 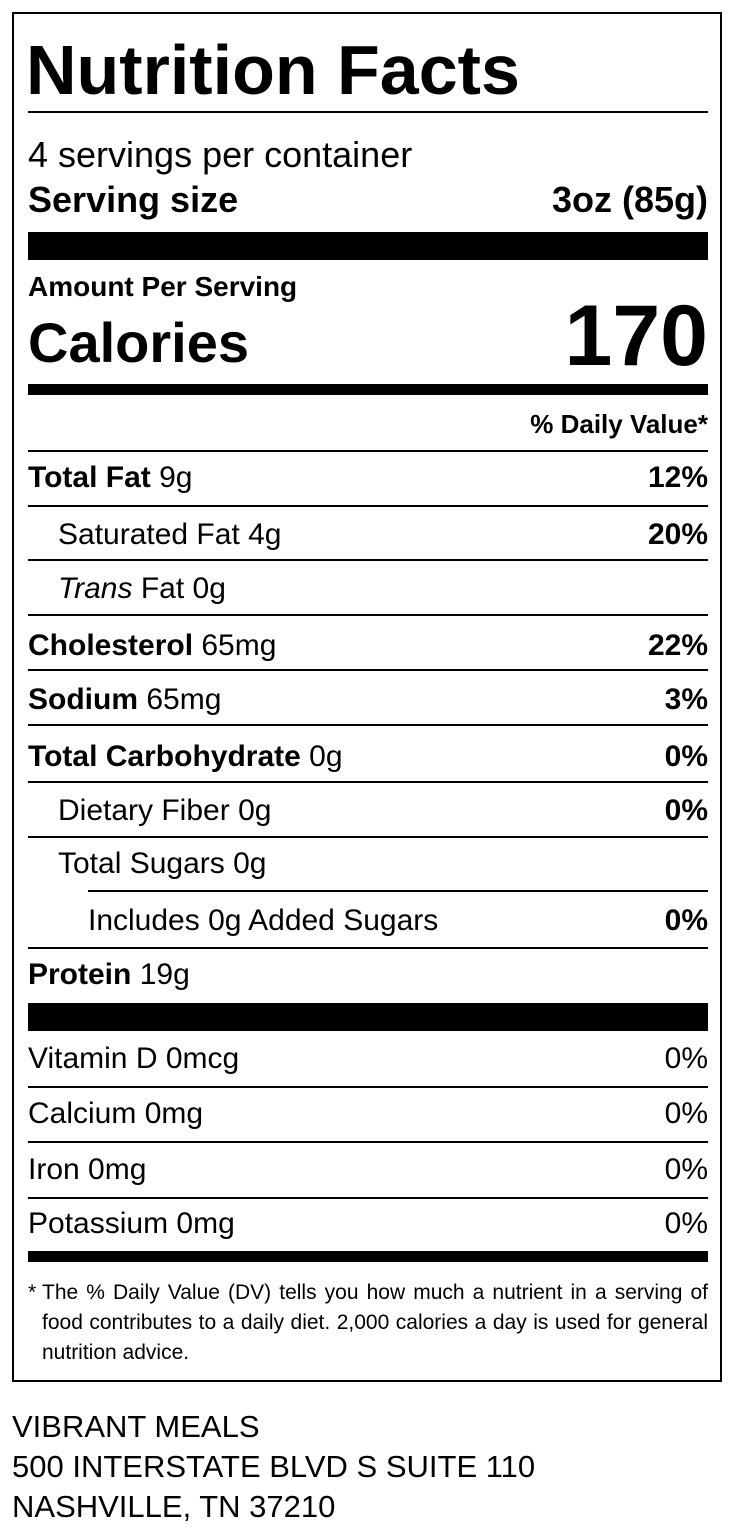 I want to click on serving-size-label: Serving size, so click(x=133, y=200).